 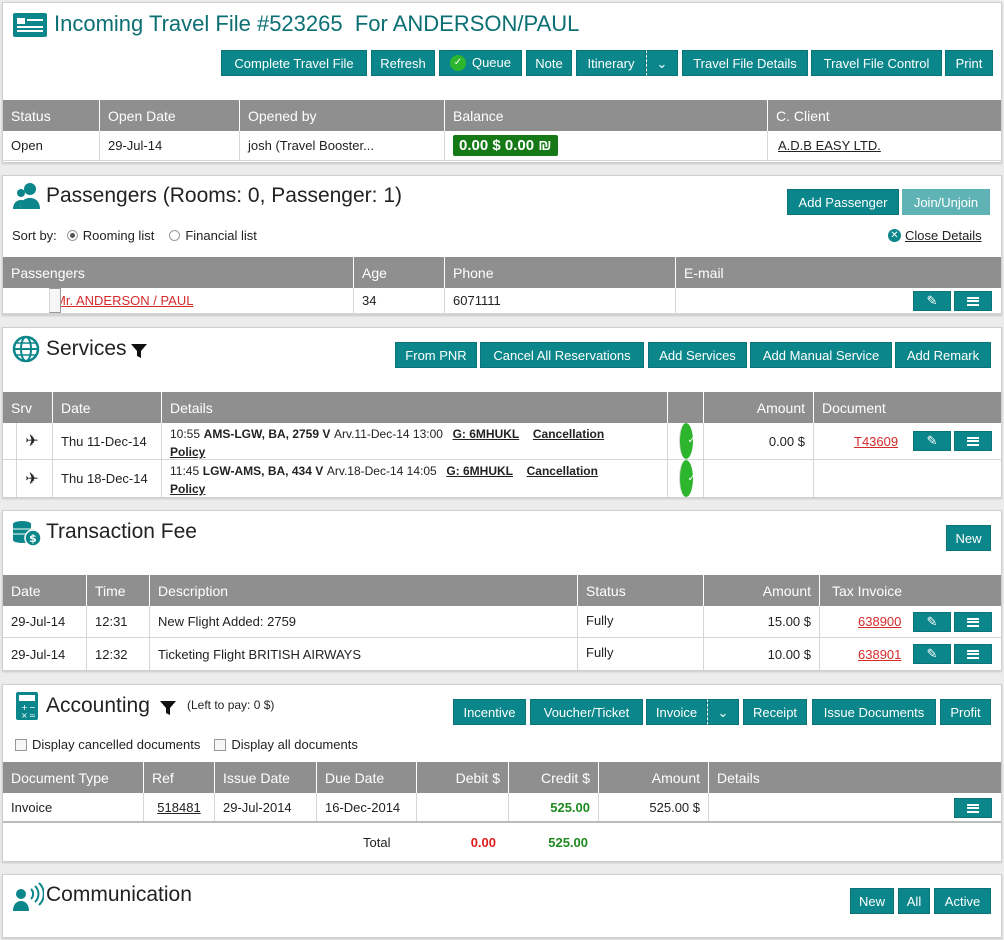 What do you see at coordinates (876, 63) in the screenshot?
I see `travel-file-control-button: Travel File Control` at bounding box center [876, 63].